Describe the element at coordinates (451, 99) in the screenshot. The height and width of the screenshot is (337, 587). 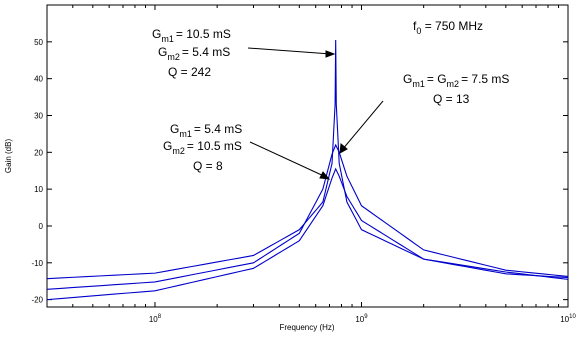
I see `curve2-q-label: Q = 13` at that location.